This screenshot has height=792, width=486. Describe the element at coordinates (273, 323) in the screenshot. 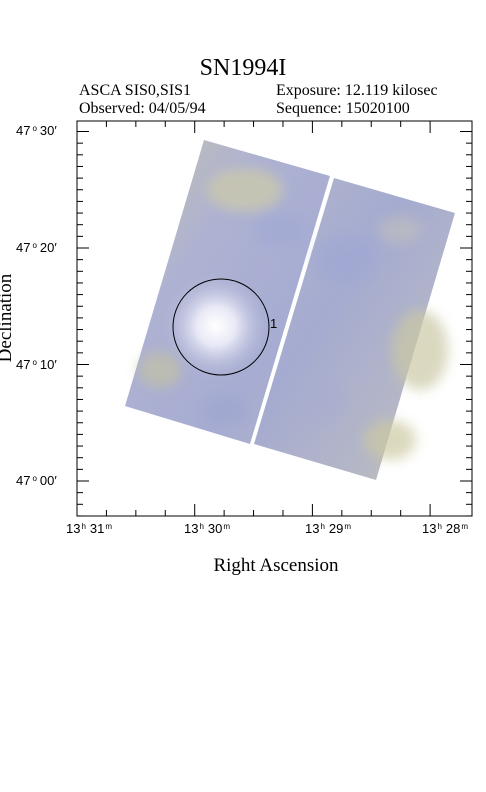

I see `source-region-label: 1` at that location.